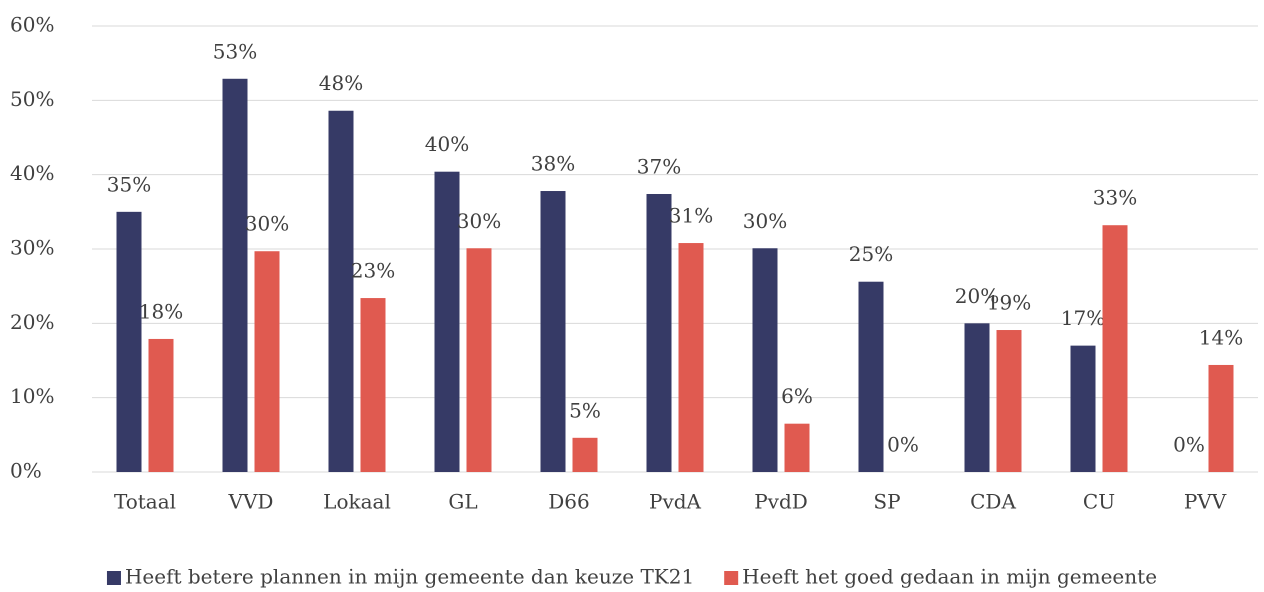 This screenshot has width=1264, height=592. What do you see at coordinates (251, 502) in the screenshot?
I see `x-tick-label: VVD` at bounding box center [251, 502].